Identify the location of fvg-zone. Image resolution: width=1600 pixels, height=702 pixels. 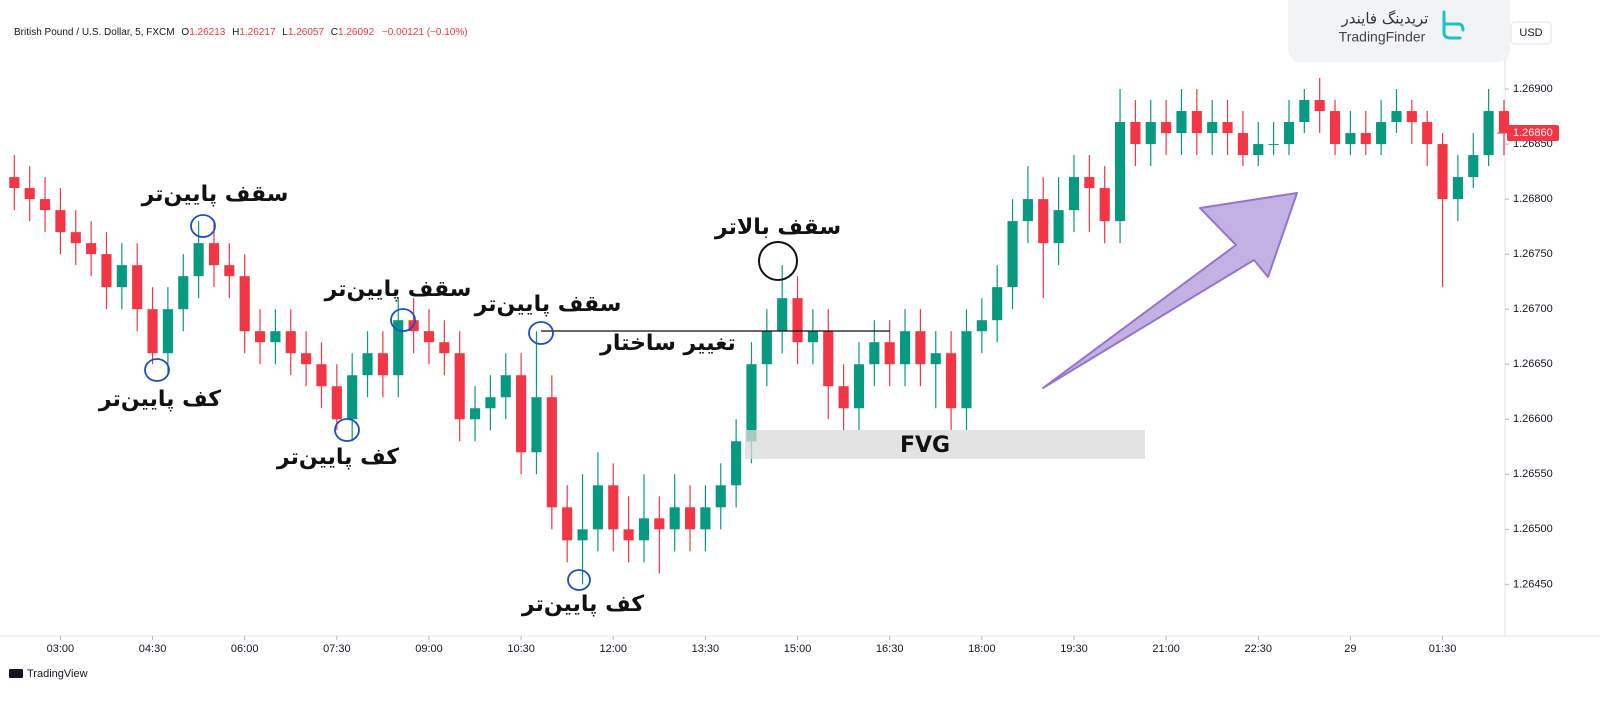
(945, 444).